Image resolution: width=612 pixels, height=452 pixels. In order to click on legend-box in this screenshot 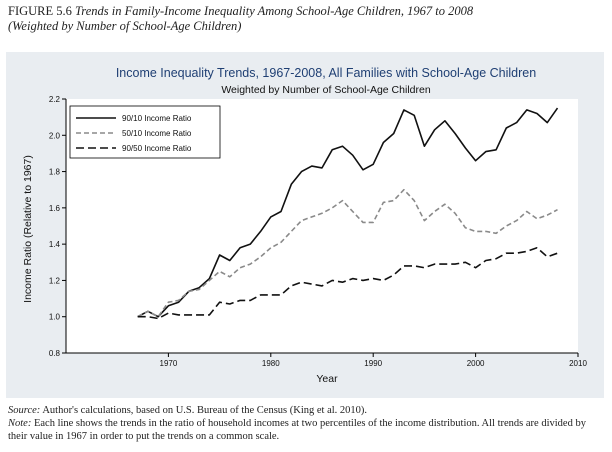, I will do `click(145, 132)`.